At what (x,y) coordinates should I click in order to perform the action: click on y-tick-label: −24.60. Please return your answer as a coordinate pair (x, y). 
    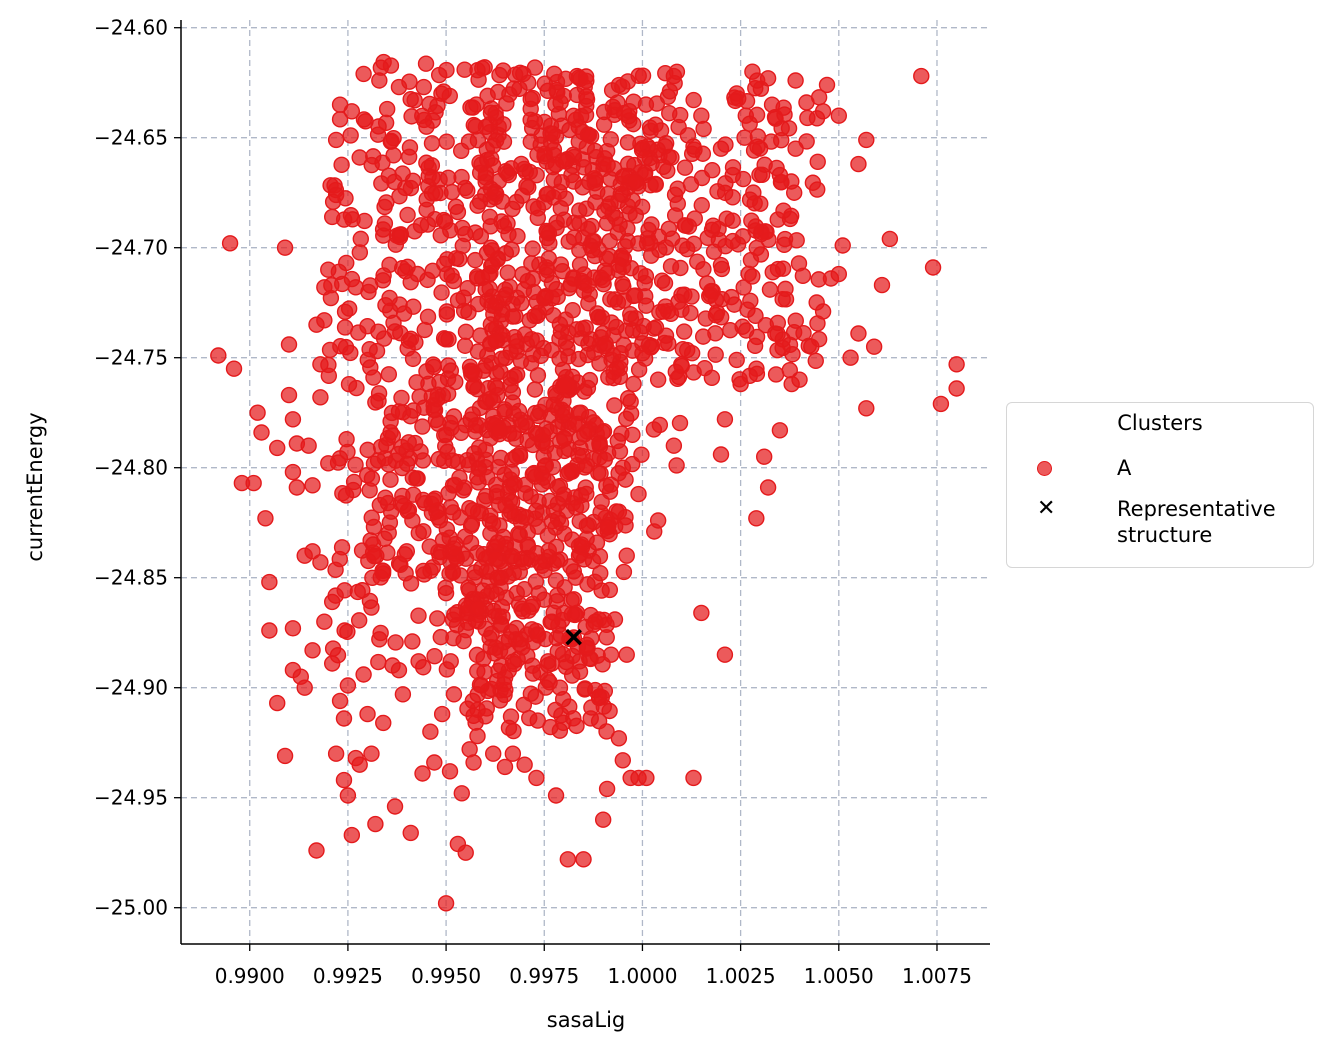
    Looking at the image, I should click on (131, 28).